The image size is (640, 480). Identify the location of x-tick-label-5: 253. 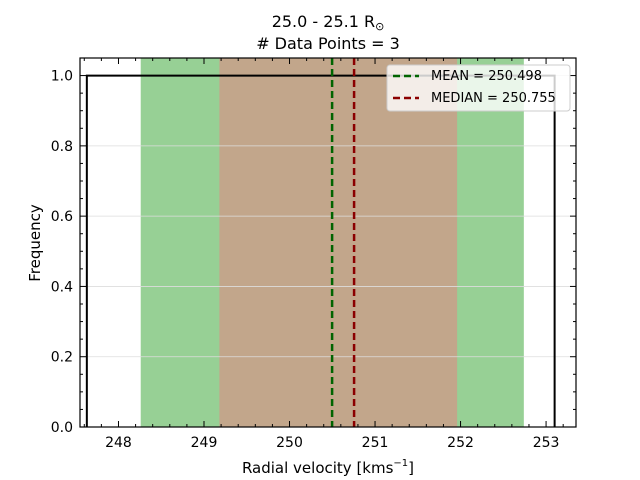
(546, 443).